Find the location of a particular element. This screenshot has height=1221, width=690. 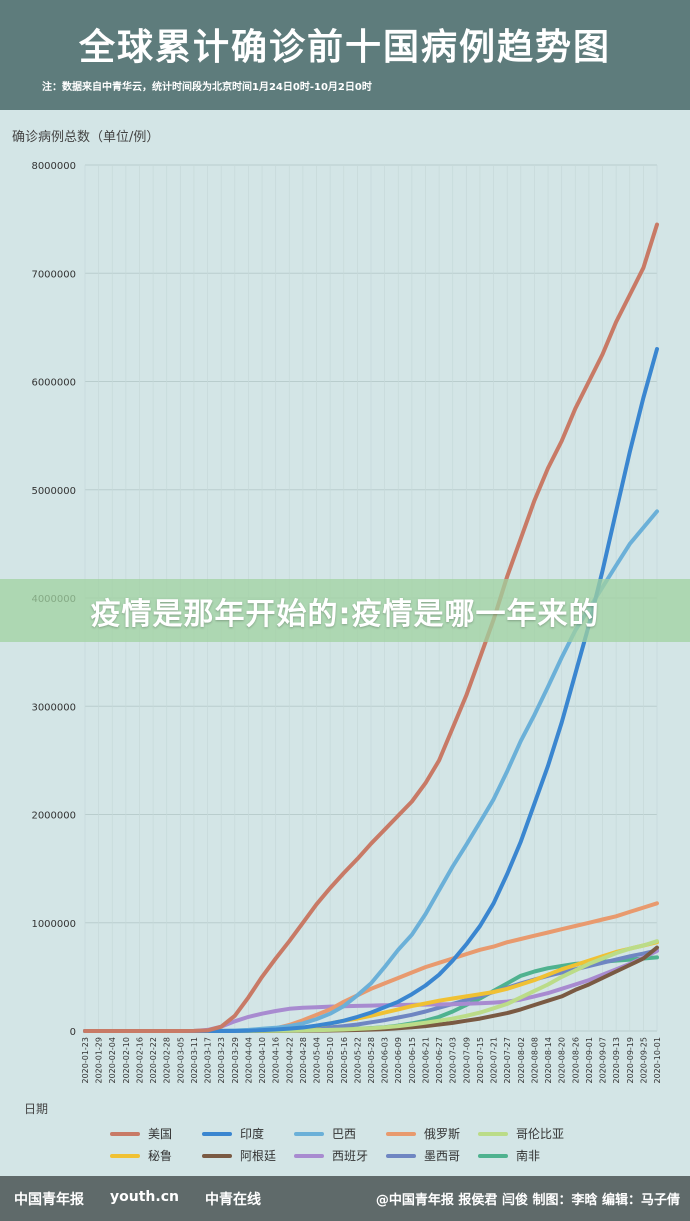

legend-label: 印度 is located at coordinates (252, 1134).